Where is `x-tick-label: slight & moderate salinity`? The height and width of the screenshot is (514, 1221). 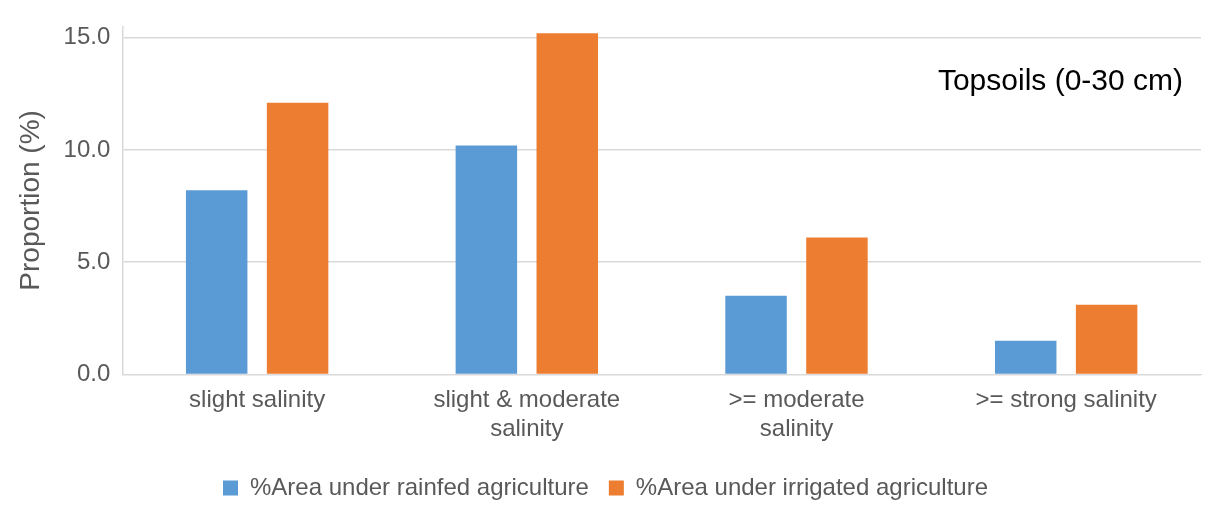 x-tick-label: slight & moderate salinity is located at coordinates (527, 413).